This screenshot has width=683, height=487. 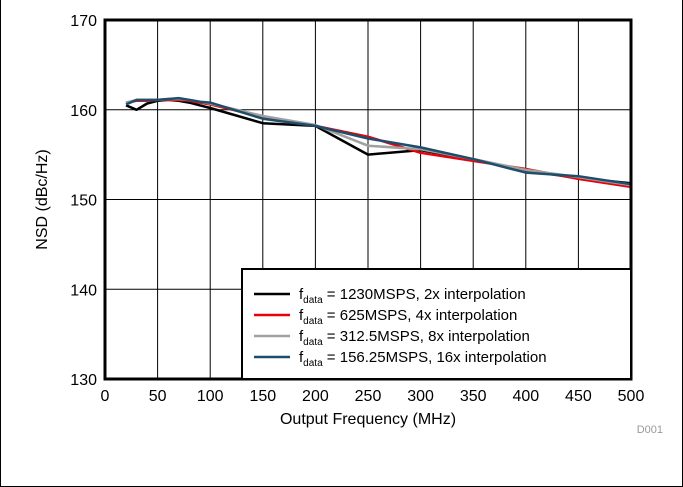 What do you see at coordinates (105, 396) in the screenshot?
I see `x-tick-label: 0` at bounding box center [105, 396].